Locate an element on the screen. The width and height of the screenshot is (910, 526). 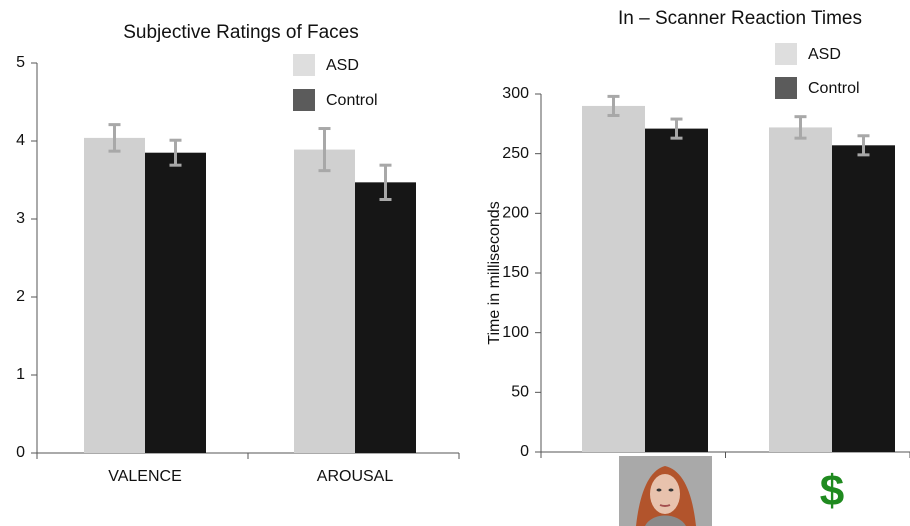
y-tick-label: 100 is located at coordinates (515, 332).